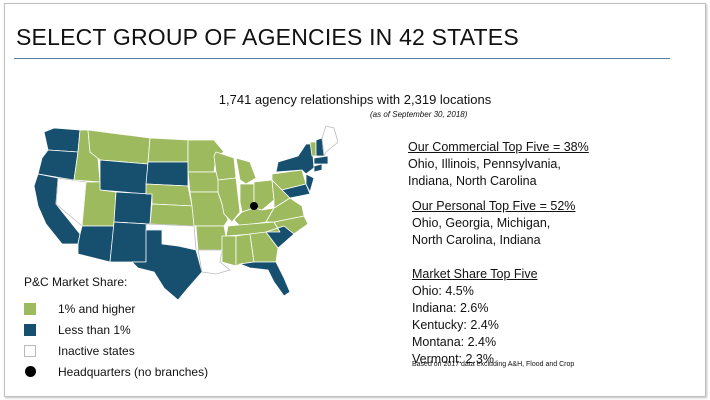 Image resolution: width=710 pixels, height=400 pixels. Describe the element at coordinates (229, 251) in the screenshot. I see `state-mississippi` at that location.